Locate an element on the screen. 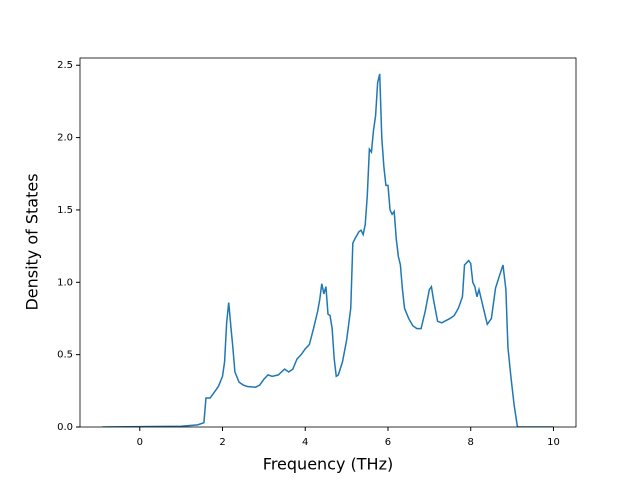 The image size is (640, 484). x-tick-label: 8 is located at coordinates (471, 442).